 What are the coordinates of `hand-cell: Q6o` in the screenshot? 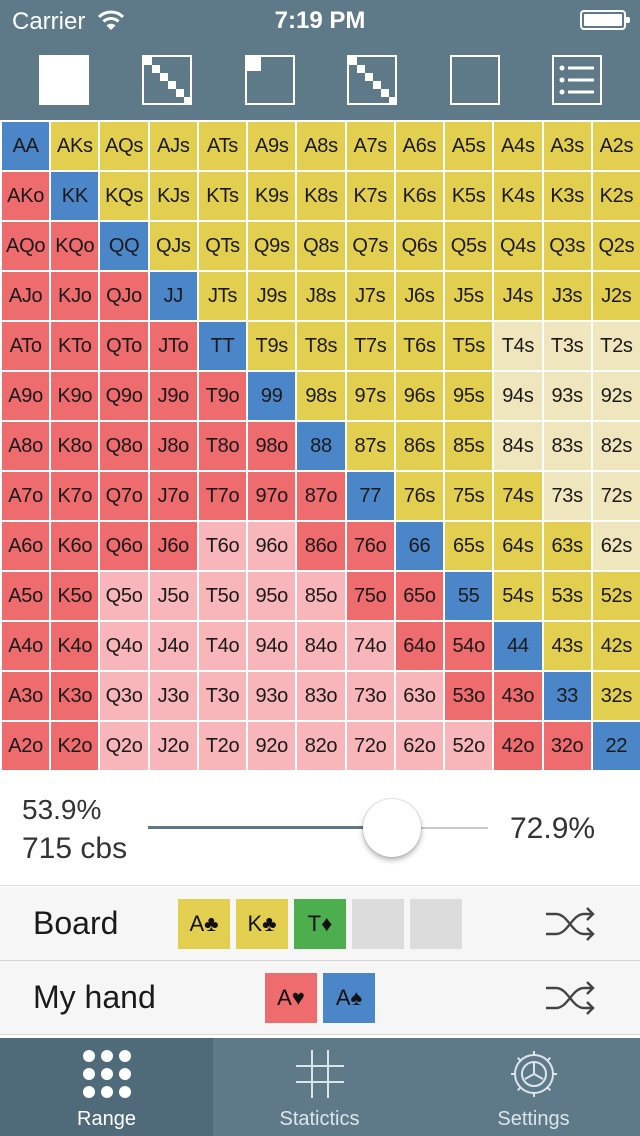 It's located at (124, 546).